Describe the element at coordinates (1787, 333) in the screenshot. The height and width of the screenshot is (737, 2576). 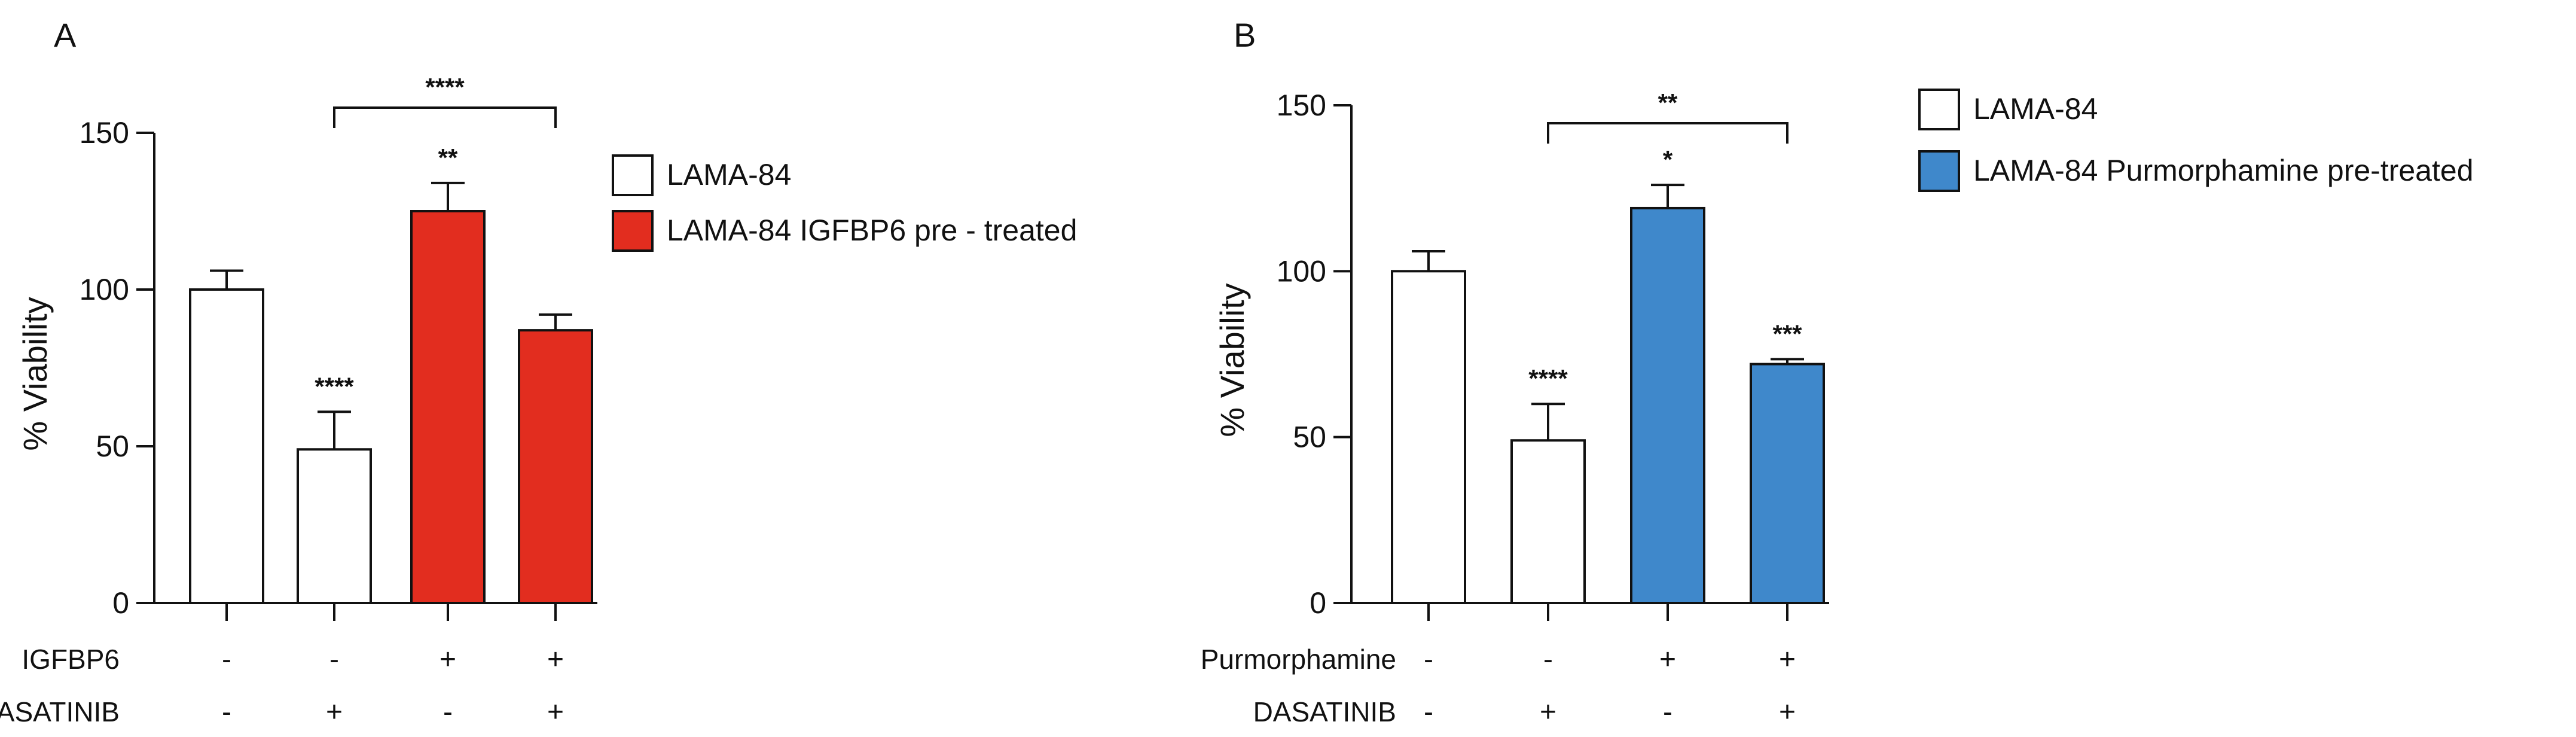
I see `significance-label: ***` at that location.